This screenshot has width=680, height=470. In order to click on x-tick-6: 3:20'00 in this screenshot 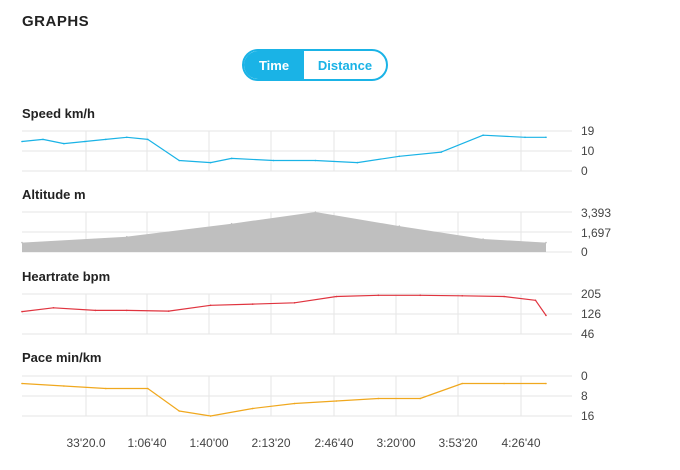, I will do `click(396, 443)`.